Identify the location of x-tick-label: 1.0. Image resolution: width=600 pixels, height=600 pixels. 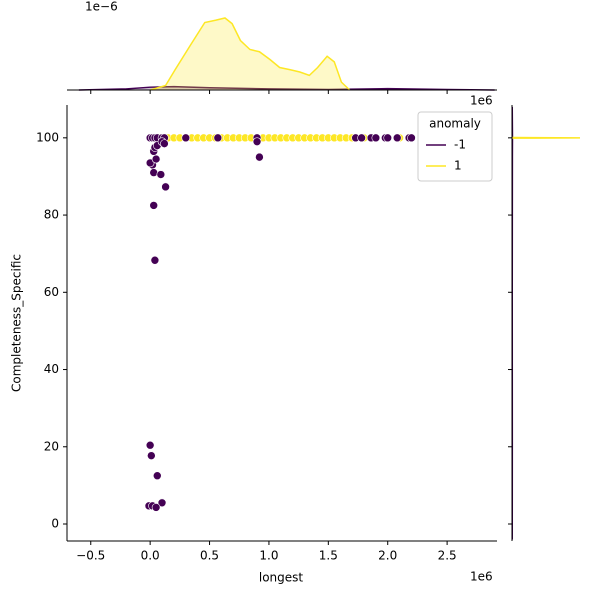
(268, 556).